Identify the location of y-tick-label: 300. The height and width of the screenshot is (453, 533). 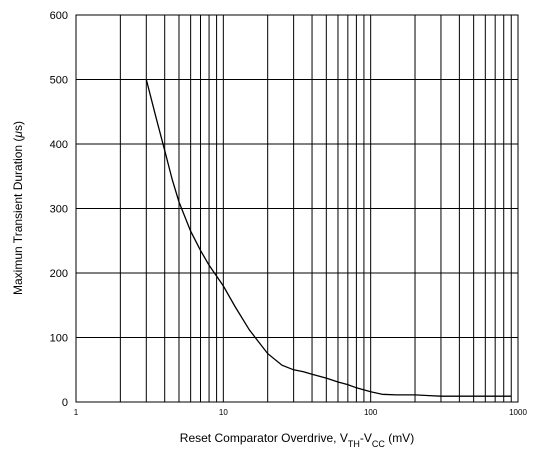
(59, 210).